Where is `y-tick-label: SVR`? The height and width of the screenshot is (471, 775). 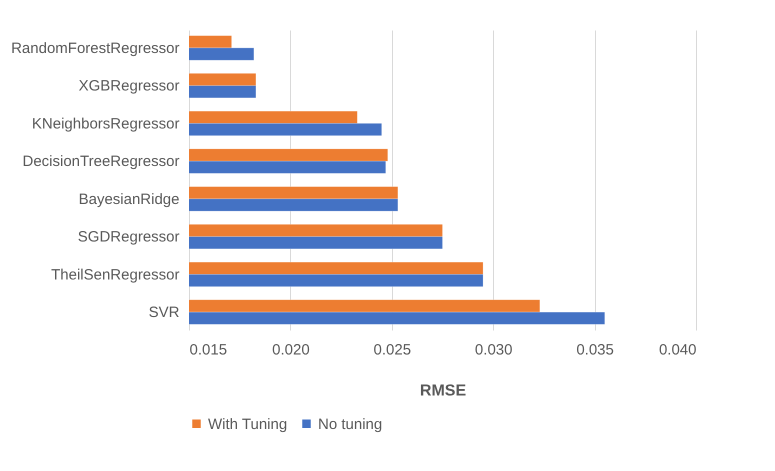 y-tick-label: SVR is located at coordinates (164, 313).